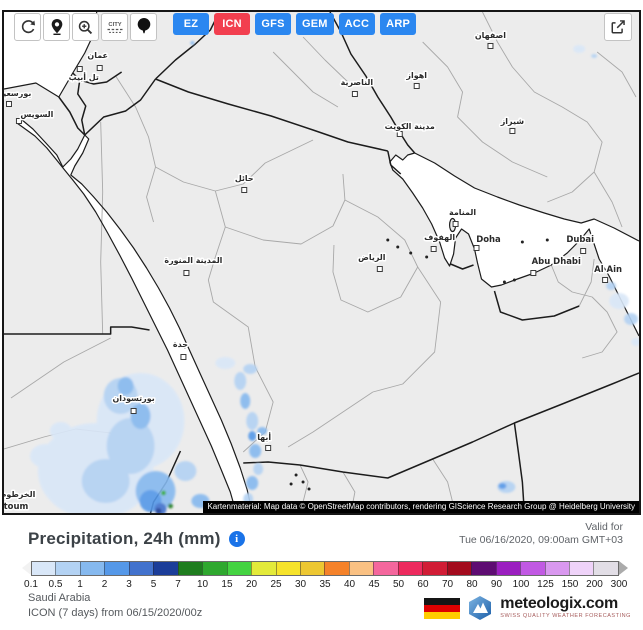  Describe the element at coordinates (56, 27) in the screenshot. I see `location-button` at that location.